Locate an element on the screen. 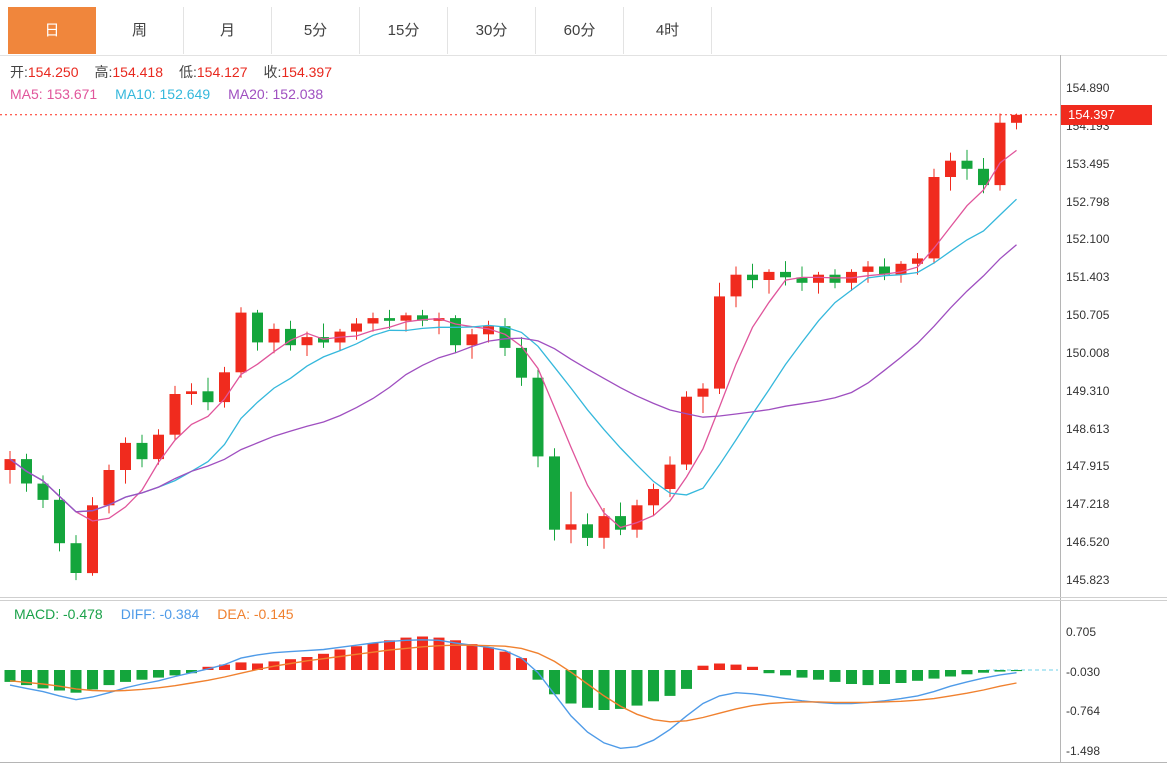 This screenshot has width=1167, height=769. tab-4时: 4时 is located at coordinates (668, 30).